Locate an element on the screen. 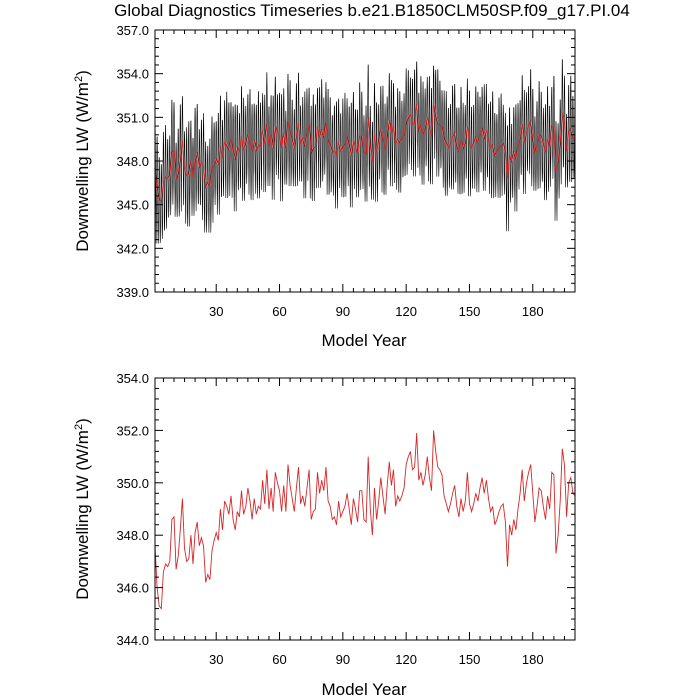 This screenshot has height=700, width=700. y-tick-label: 344.0 is located at coordinates (132, 640).